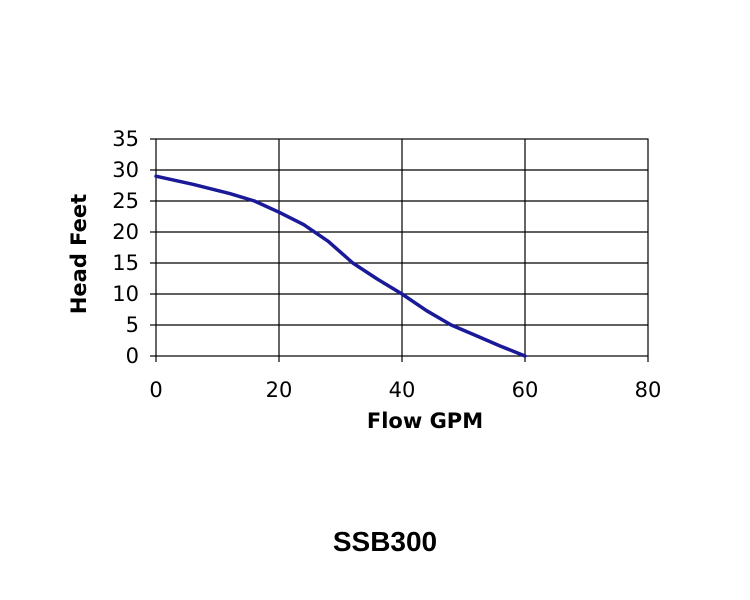 The width and height of the screenshot is (750, 600). Describe the element at coordinates (125, 170) in the screenshot. I see `y-tick-label: 30` at that location.